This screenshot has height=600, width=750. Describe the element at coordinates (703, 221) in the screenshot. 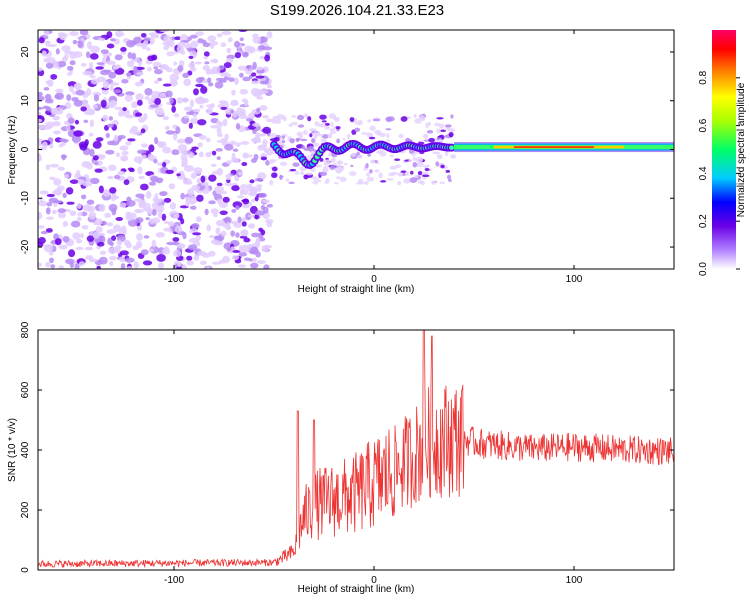

I see `colorbar-tick-label: 0.2` at that location.